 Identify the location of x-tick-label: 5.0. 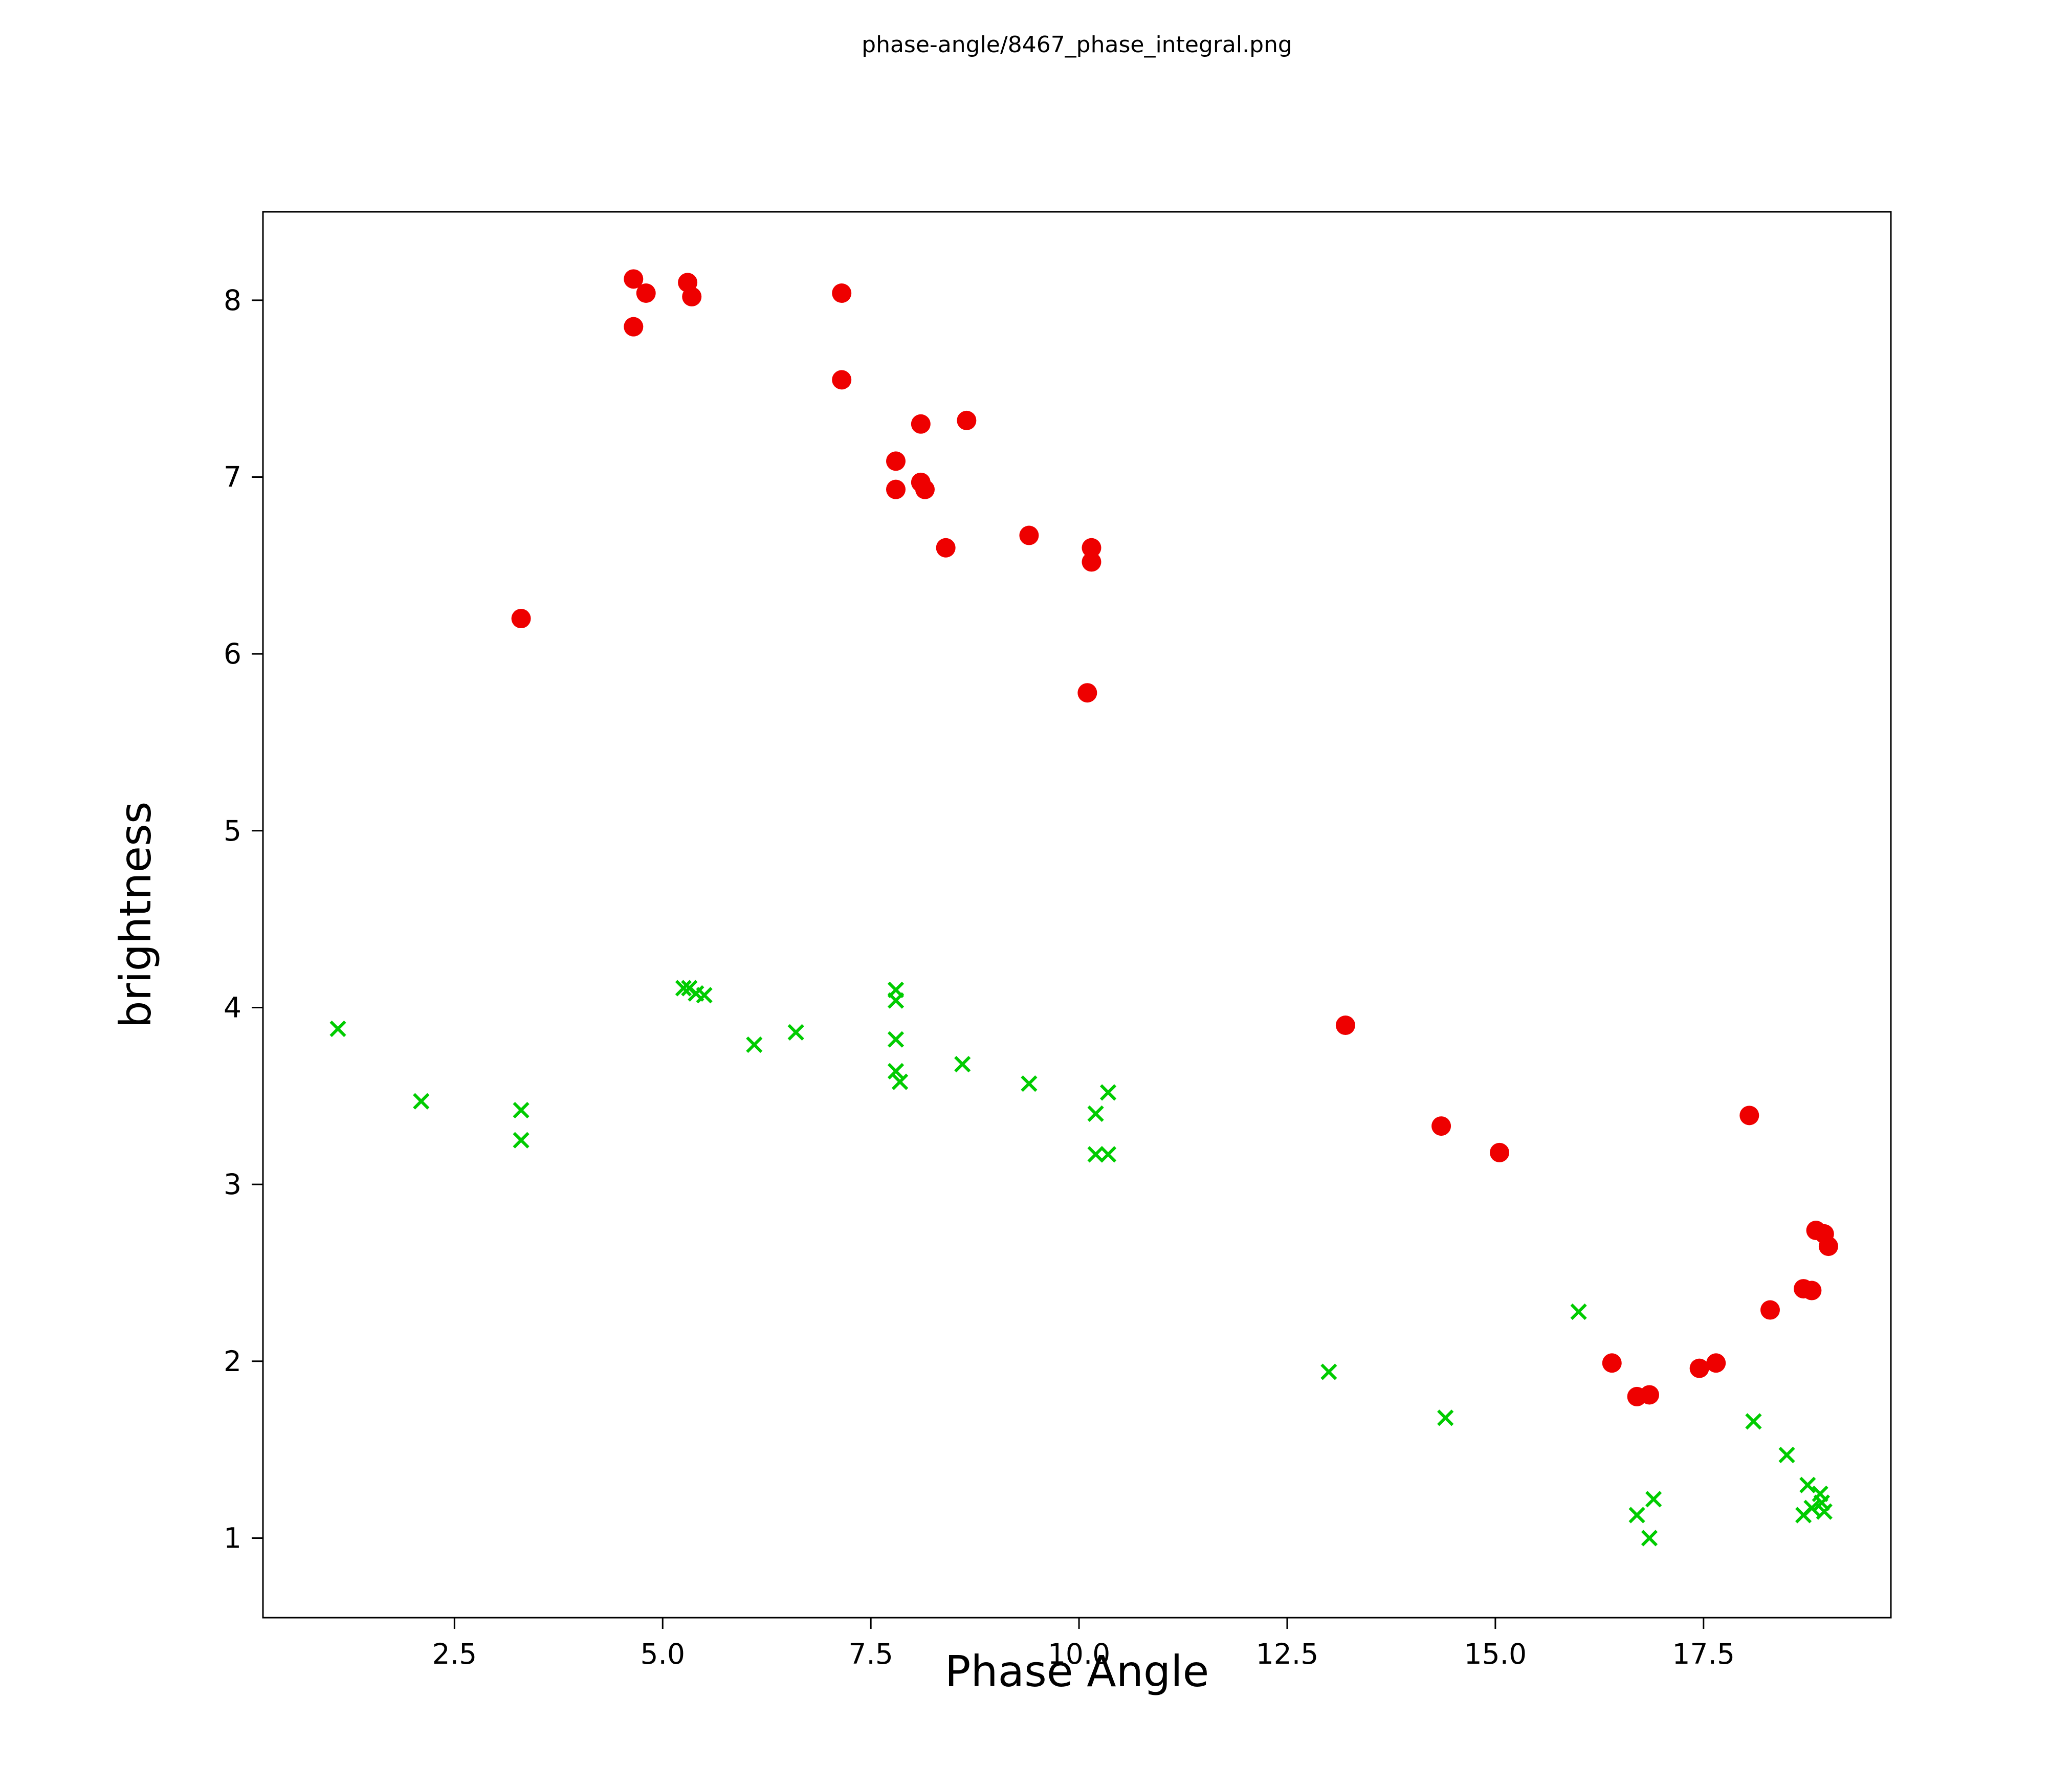
(663, 1654).